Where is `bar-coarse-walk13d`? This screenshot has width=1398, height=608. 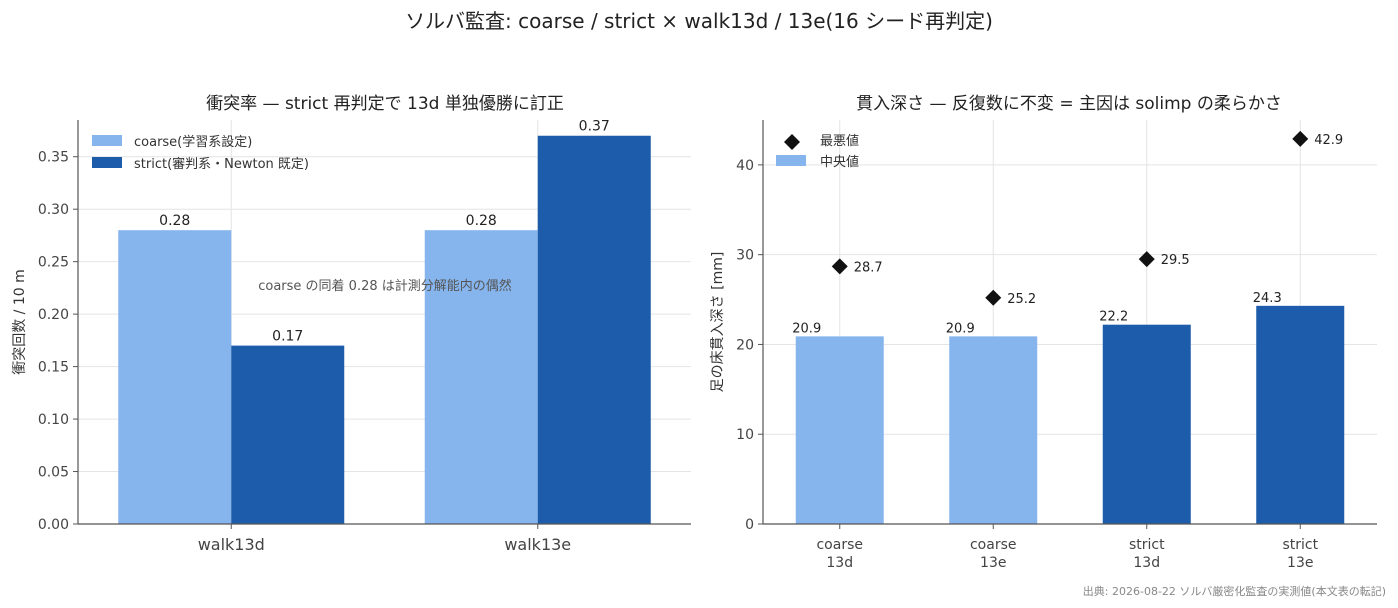 bar-coarse-walk13d is located at coordinates (175, 377).